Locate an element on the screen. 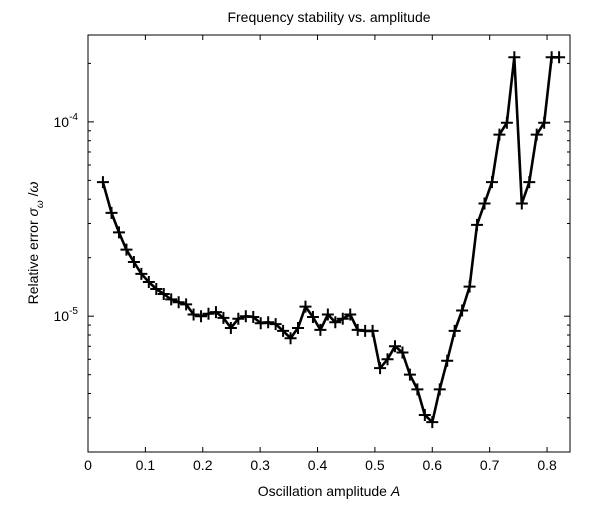 The height and width of the screenshot is (506, 598). chart-title: Frequency stability vs. amplitude is located at coordinates (328, 17).